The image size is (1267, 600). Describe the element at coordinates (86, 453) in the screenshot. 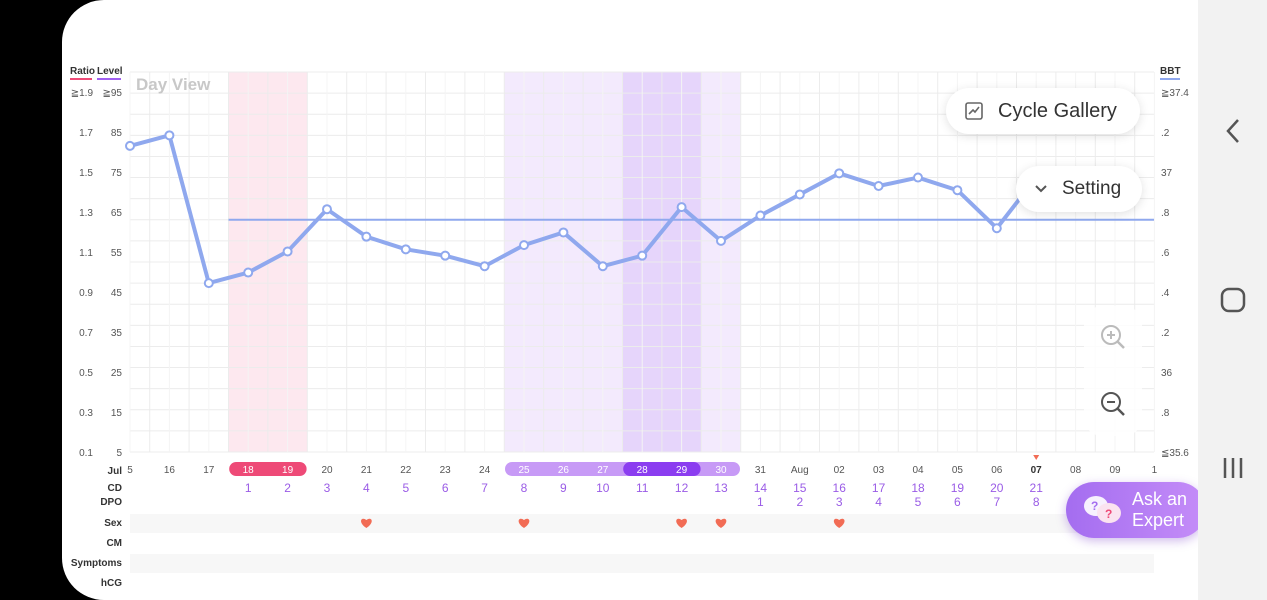

I see `y-tick-ratio: 0.1` at that location.